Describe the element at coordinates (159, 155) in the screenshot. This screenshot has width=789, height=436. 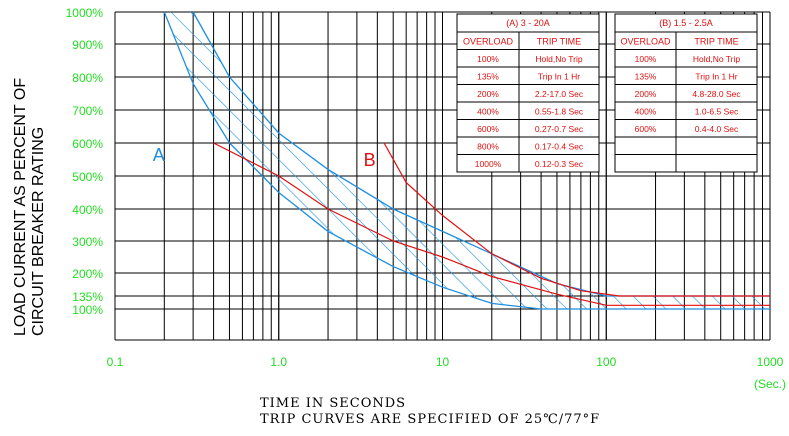
I see `curve-label-a: A` at that location.